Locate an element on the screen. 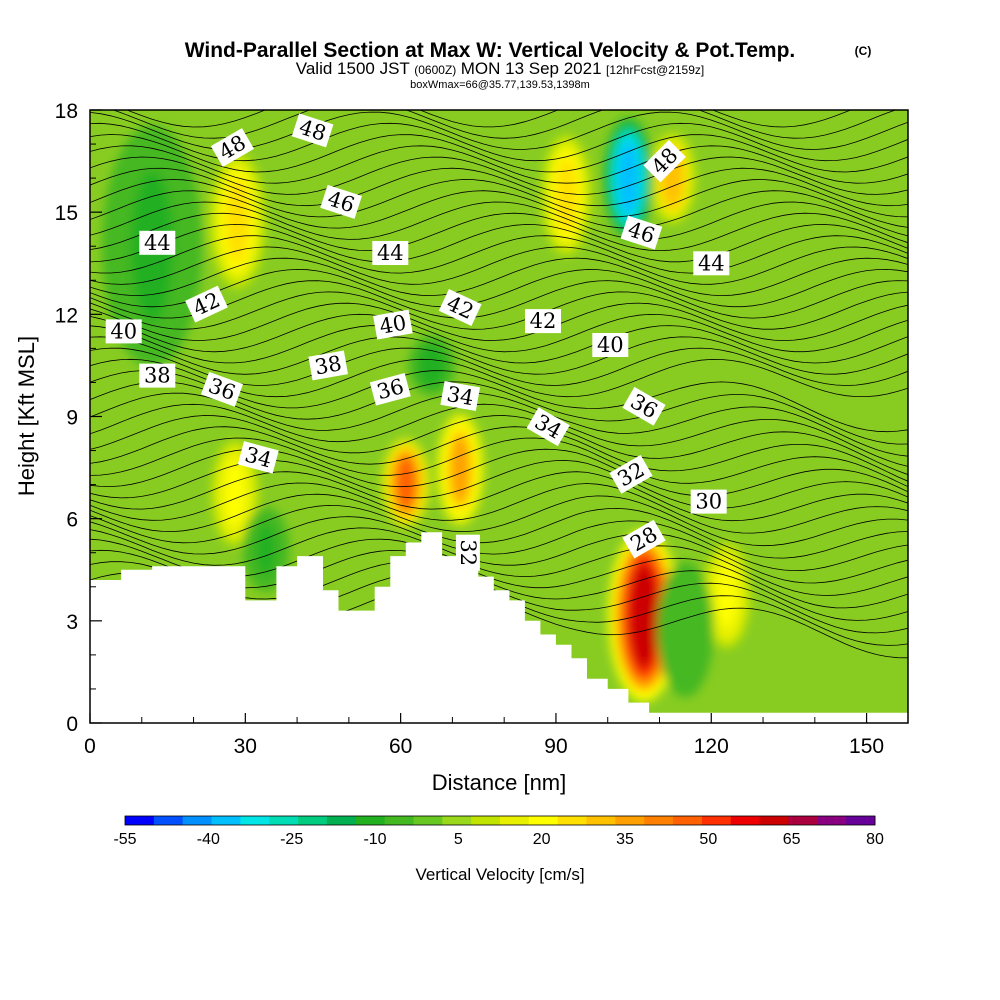 The height and width of the screenshot is (1000, 1000). colorbar-tick-label: -40 is located at coordinates (208, 839).